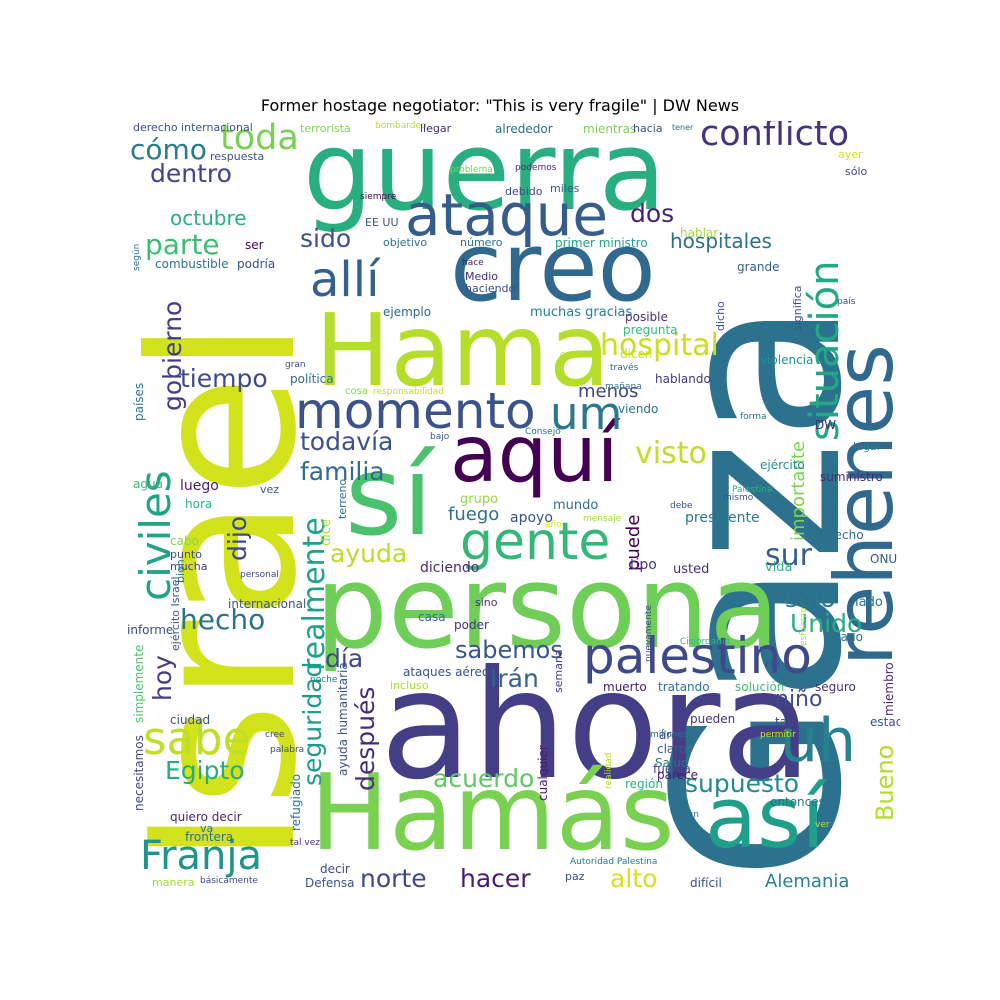 The width and height of the screenshot is (1000, 1000). Describe the element at coordinates (208, 218) in the screenshot. I see `word: octubre` at that location.